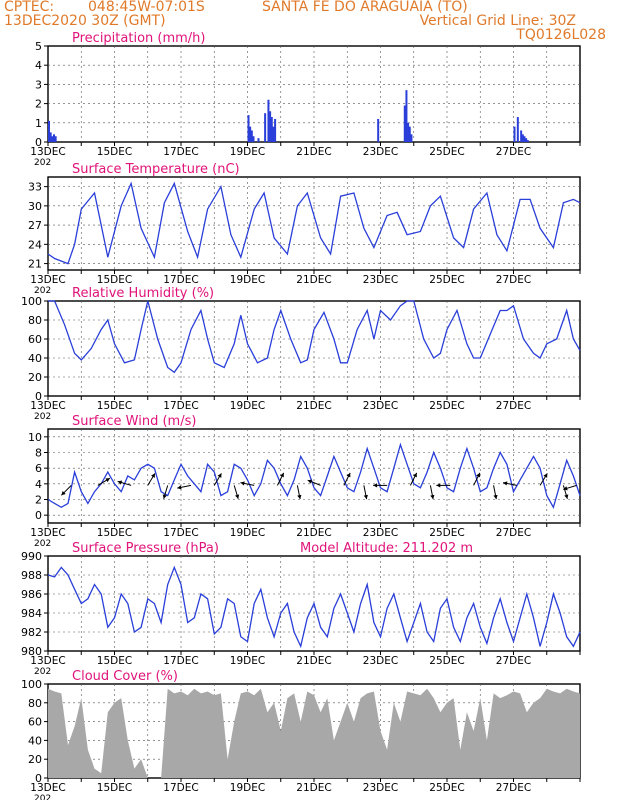 Image resolution: width=618 pixels, height=800 pixels. Describe the element at coordinates (35, 244) in the screenshot. I see `temperature-ytick-label: 24` at that location.